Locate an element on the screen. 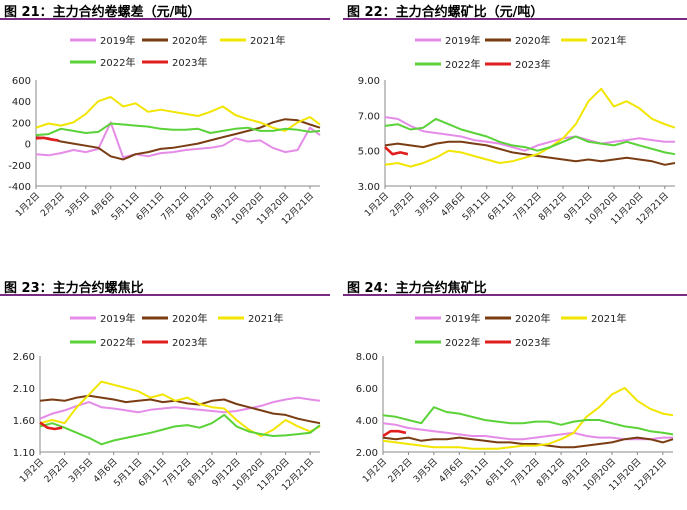 This screenshot has width=687, height=510. y-tick-label: 400 is located at coordinates (21, 102).